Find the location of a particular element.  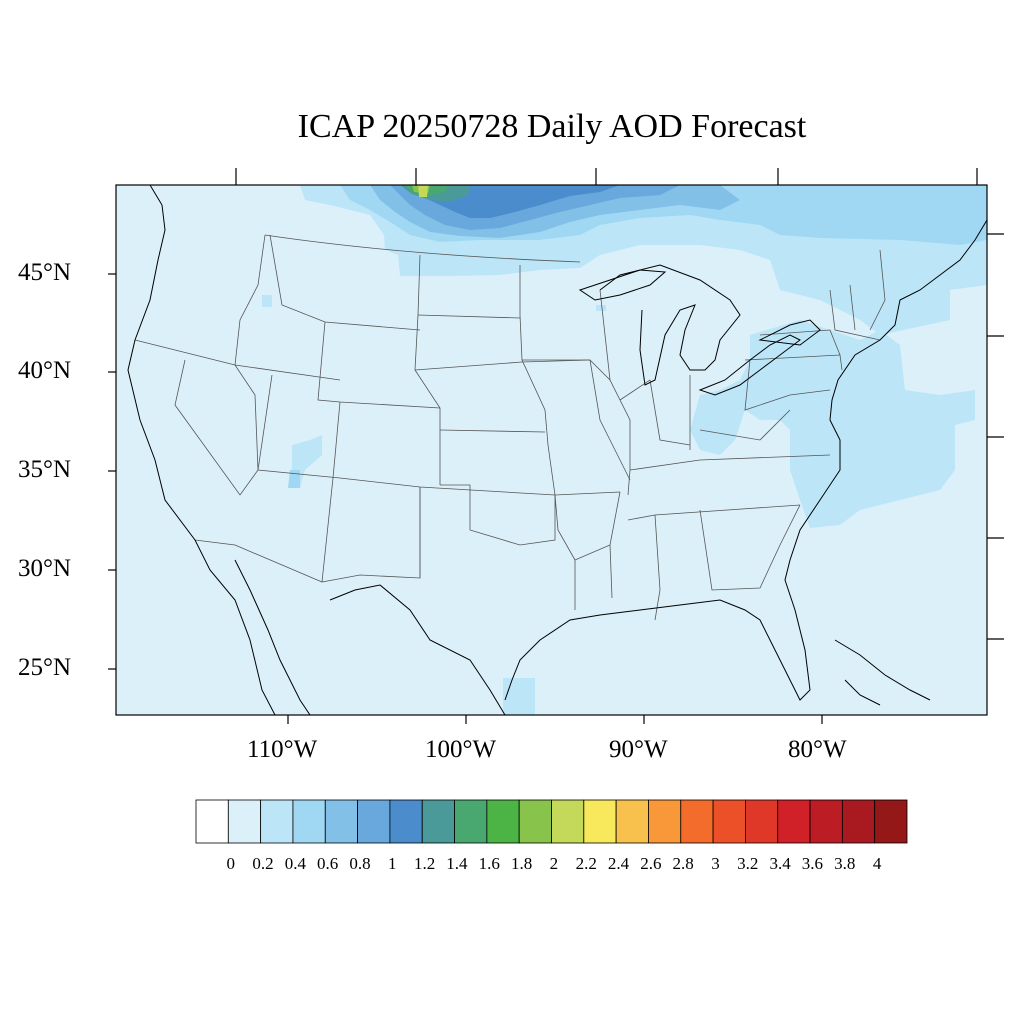

colorbar-tick-label: 0.2 is located at coordinates (263, 863).